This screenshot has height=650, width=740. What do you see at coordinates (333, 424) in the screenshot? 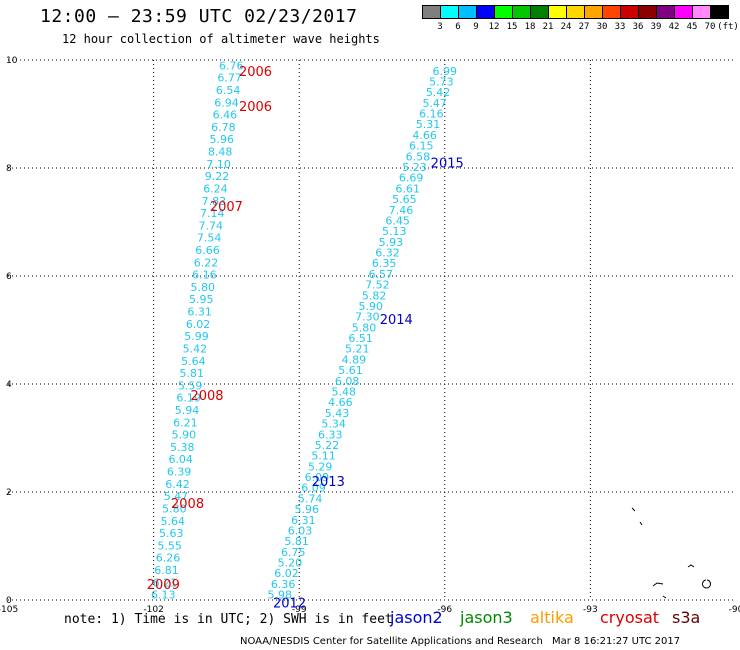
I see `wave-height-label: 5.34` at bounding box center [333, 424].